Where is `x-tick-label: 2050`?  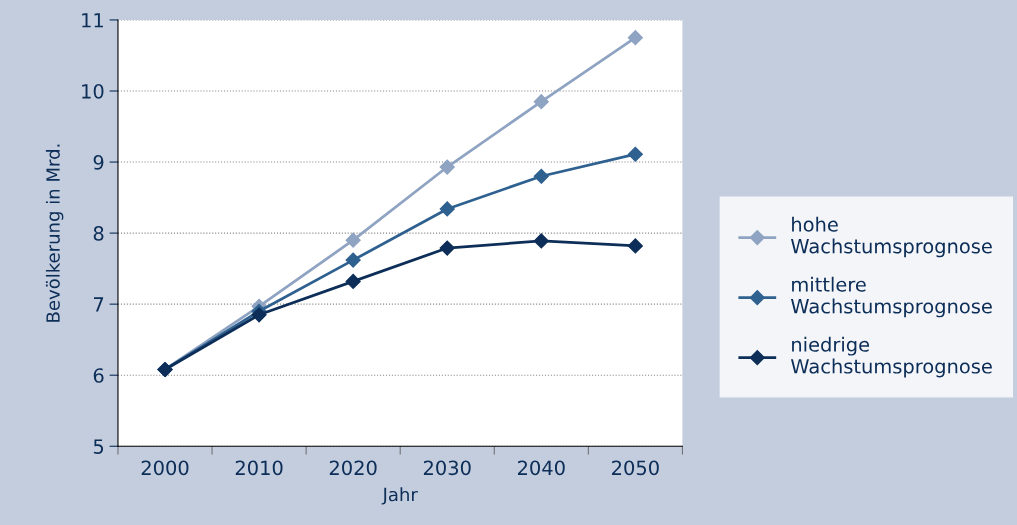
x-tick-label: 2050 is located at coordinates (635, 468).